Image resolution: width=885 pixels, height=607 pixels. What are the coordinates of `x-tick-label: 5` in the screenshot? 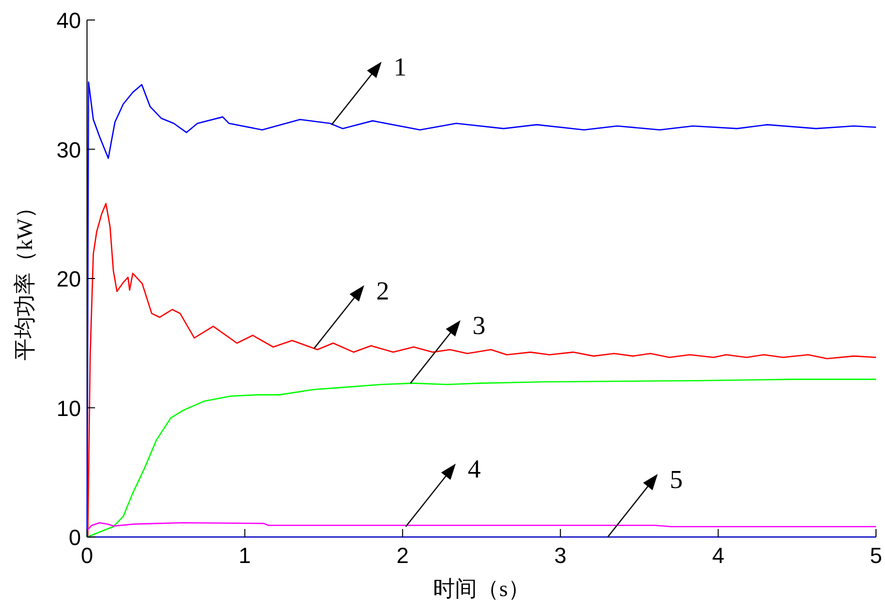 It's located at (876, 555).